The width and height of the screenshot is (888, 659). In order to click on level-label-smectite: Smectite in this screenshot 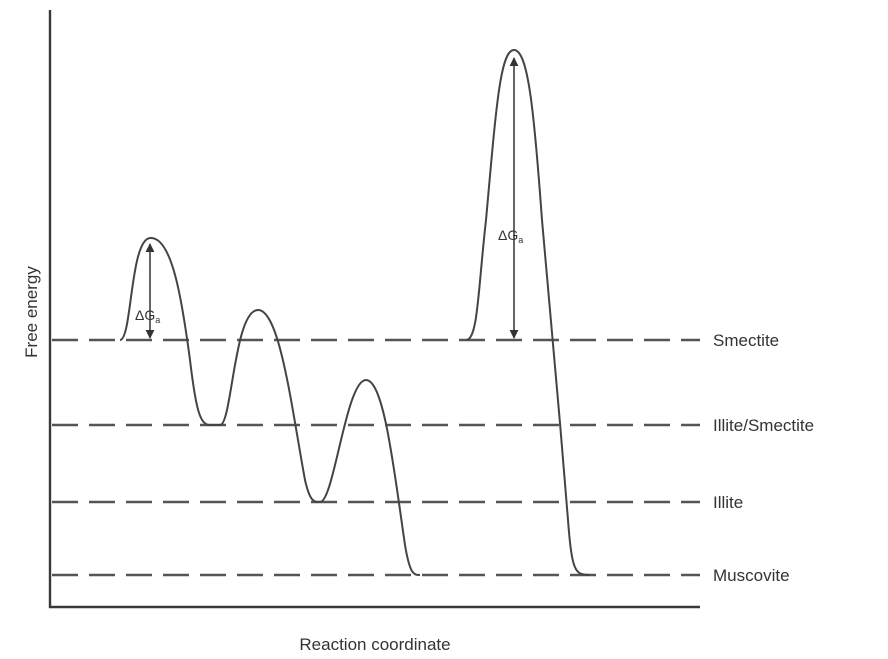, I will do `click(746, 340)`.